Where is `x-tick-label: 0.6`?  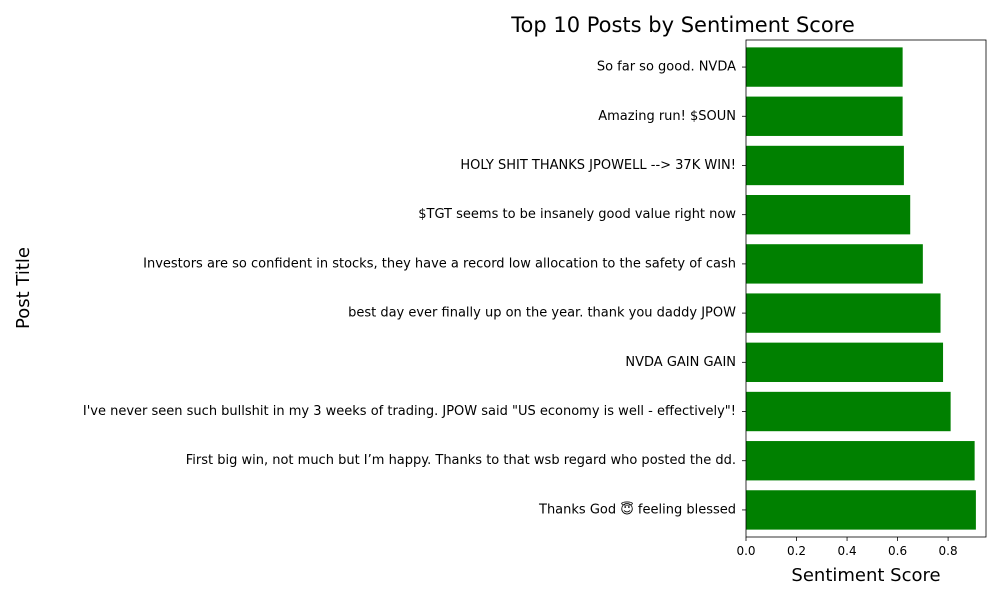
x-tick-label: 0.6 is located at coordinates (897, 551).